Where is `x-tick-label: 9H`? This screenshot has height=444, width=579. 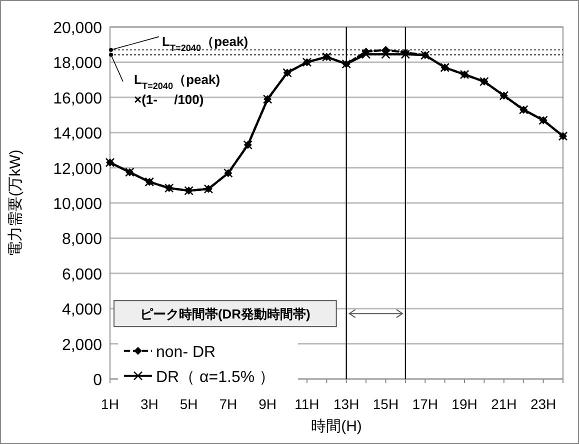 x-tick-label: 9H is located at coordinates (267, 404).